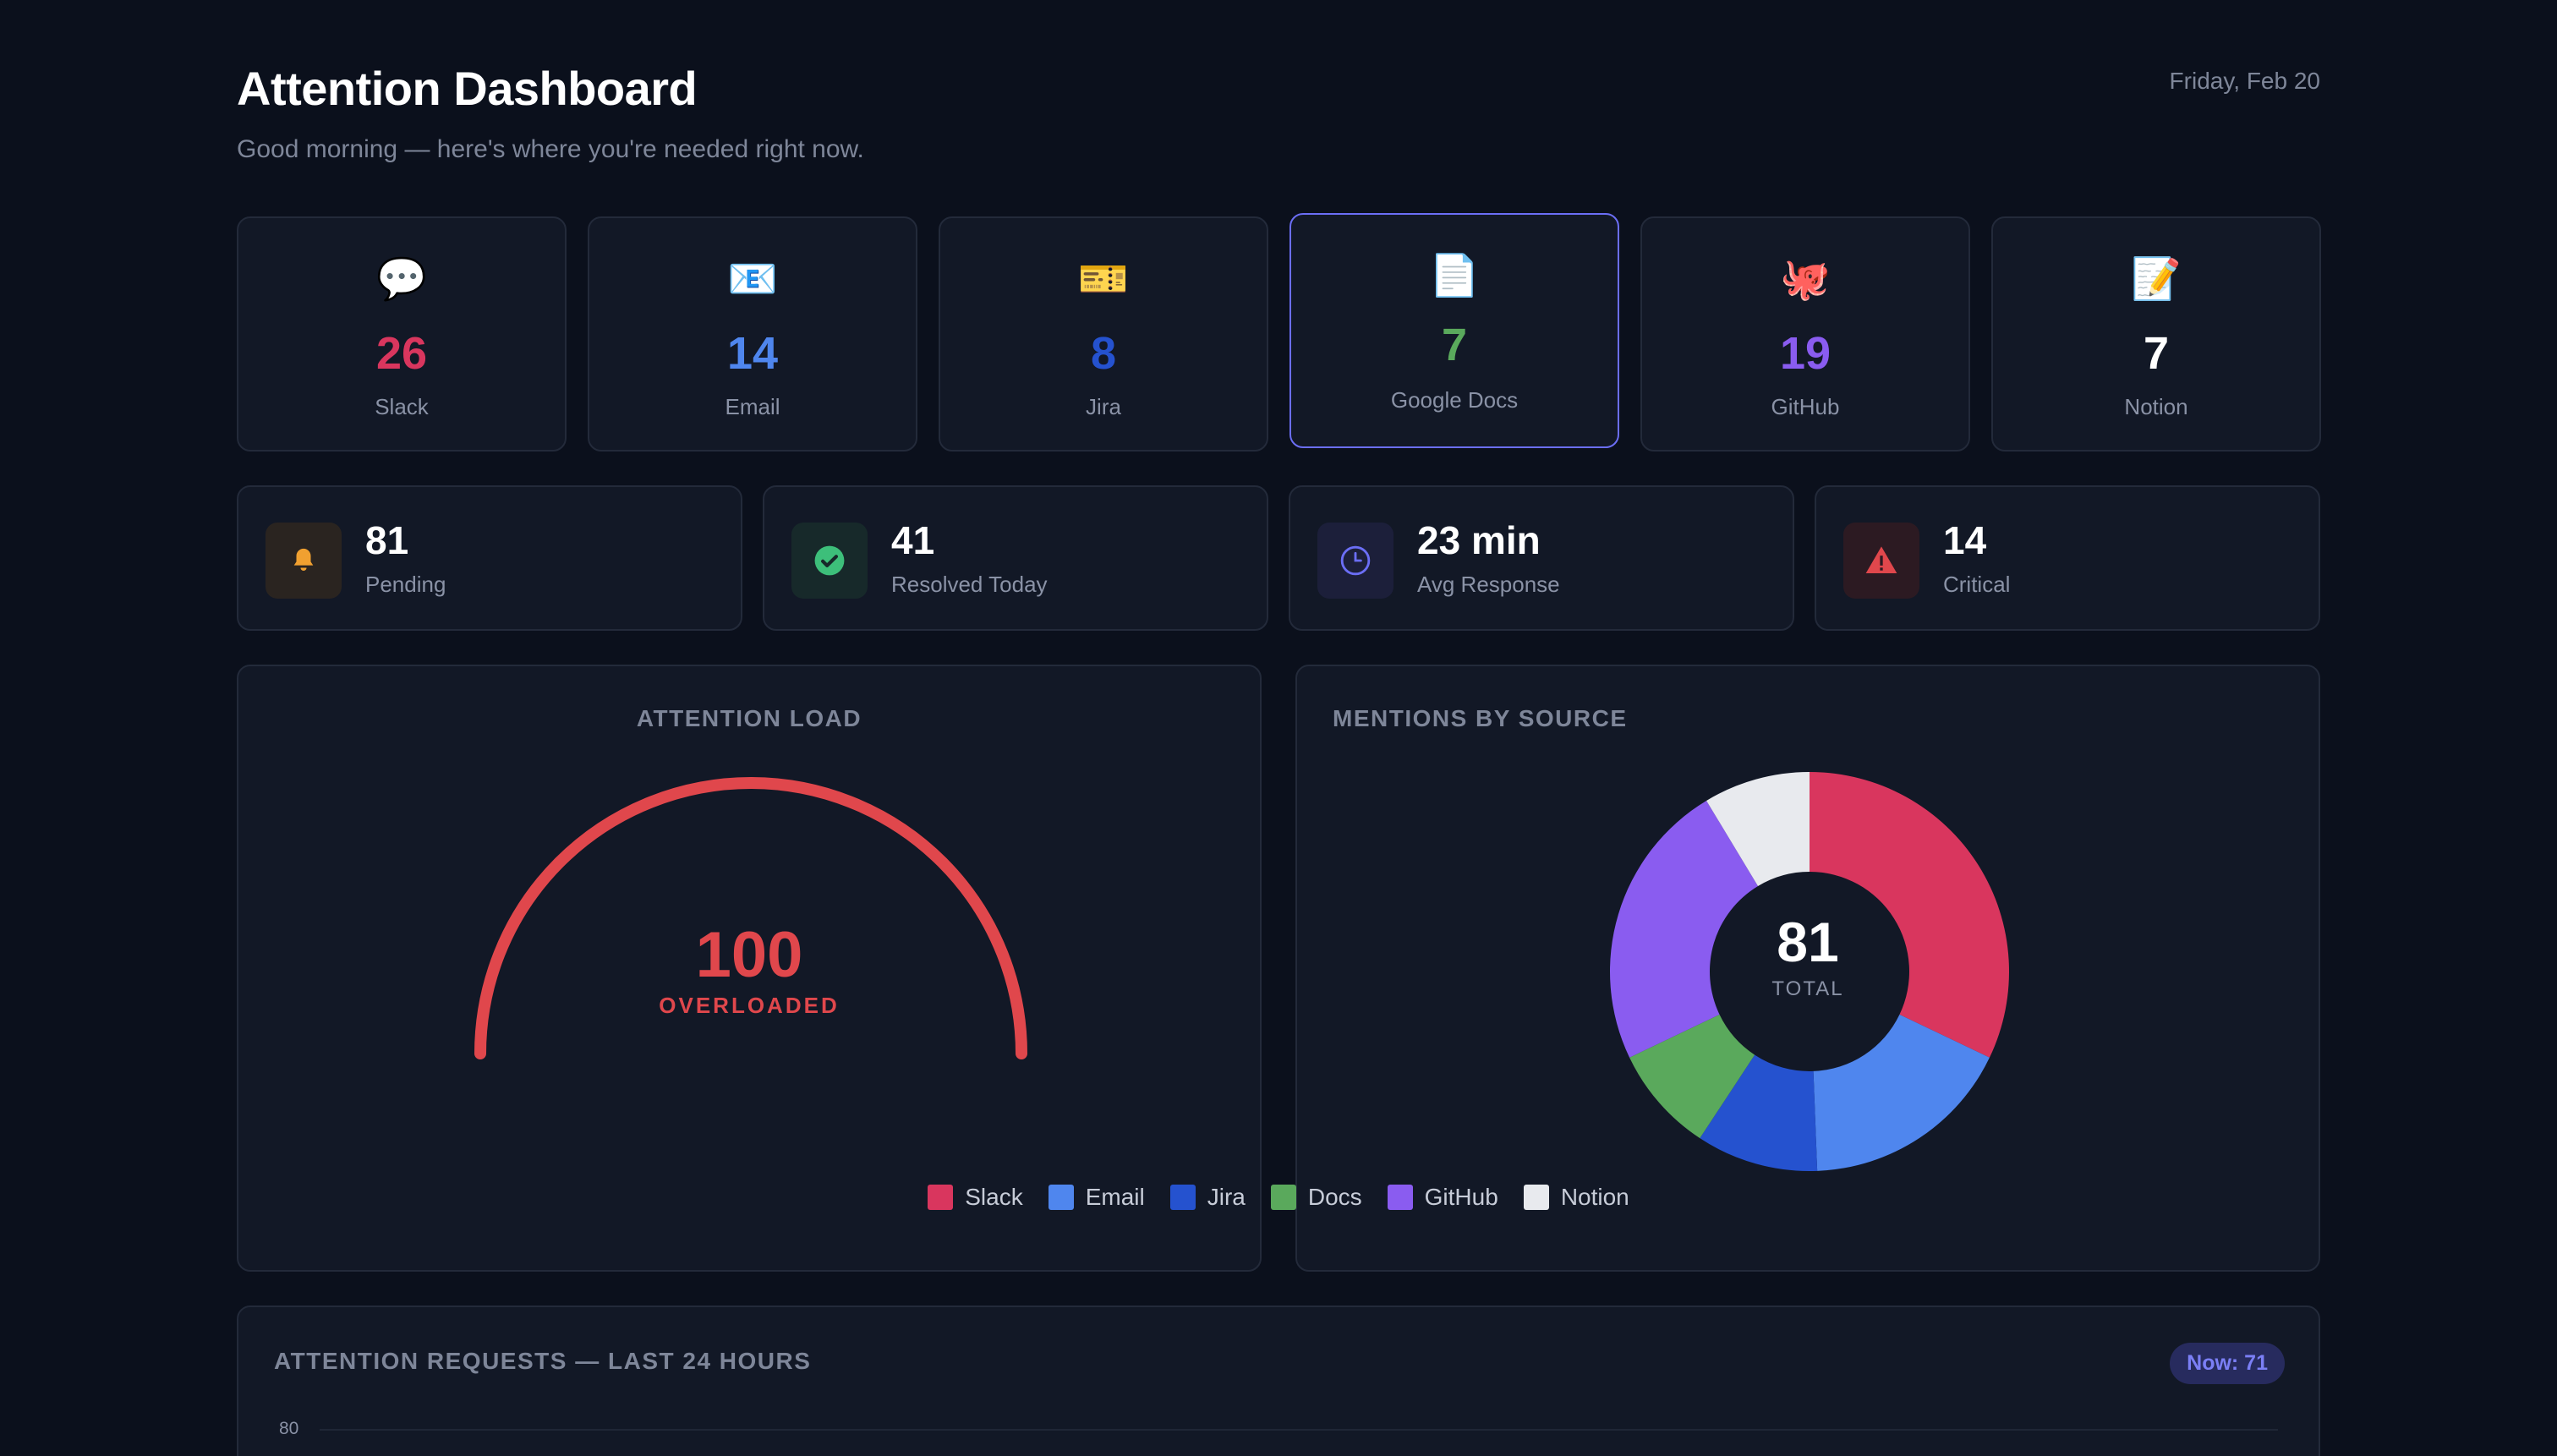 This screenshot has height=1456, width=2557. What do you see at coordinates (2067, 558) in the screenshot?
I see `stat-card-critical: 14 Critical` at bounding box center [2067, 558].